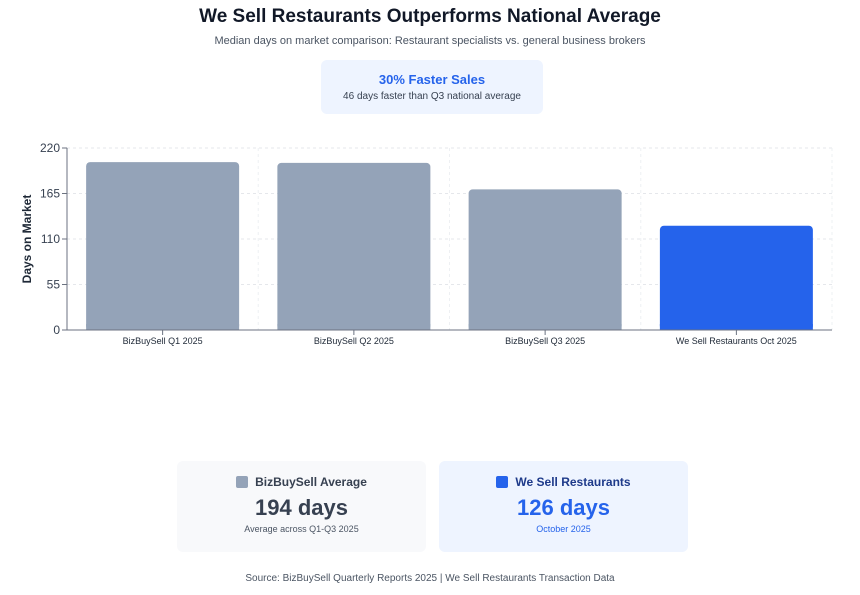 The image size is (860, 595). I want to click on y-tick-label: 55, so click(54, 285).